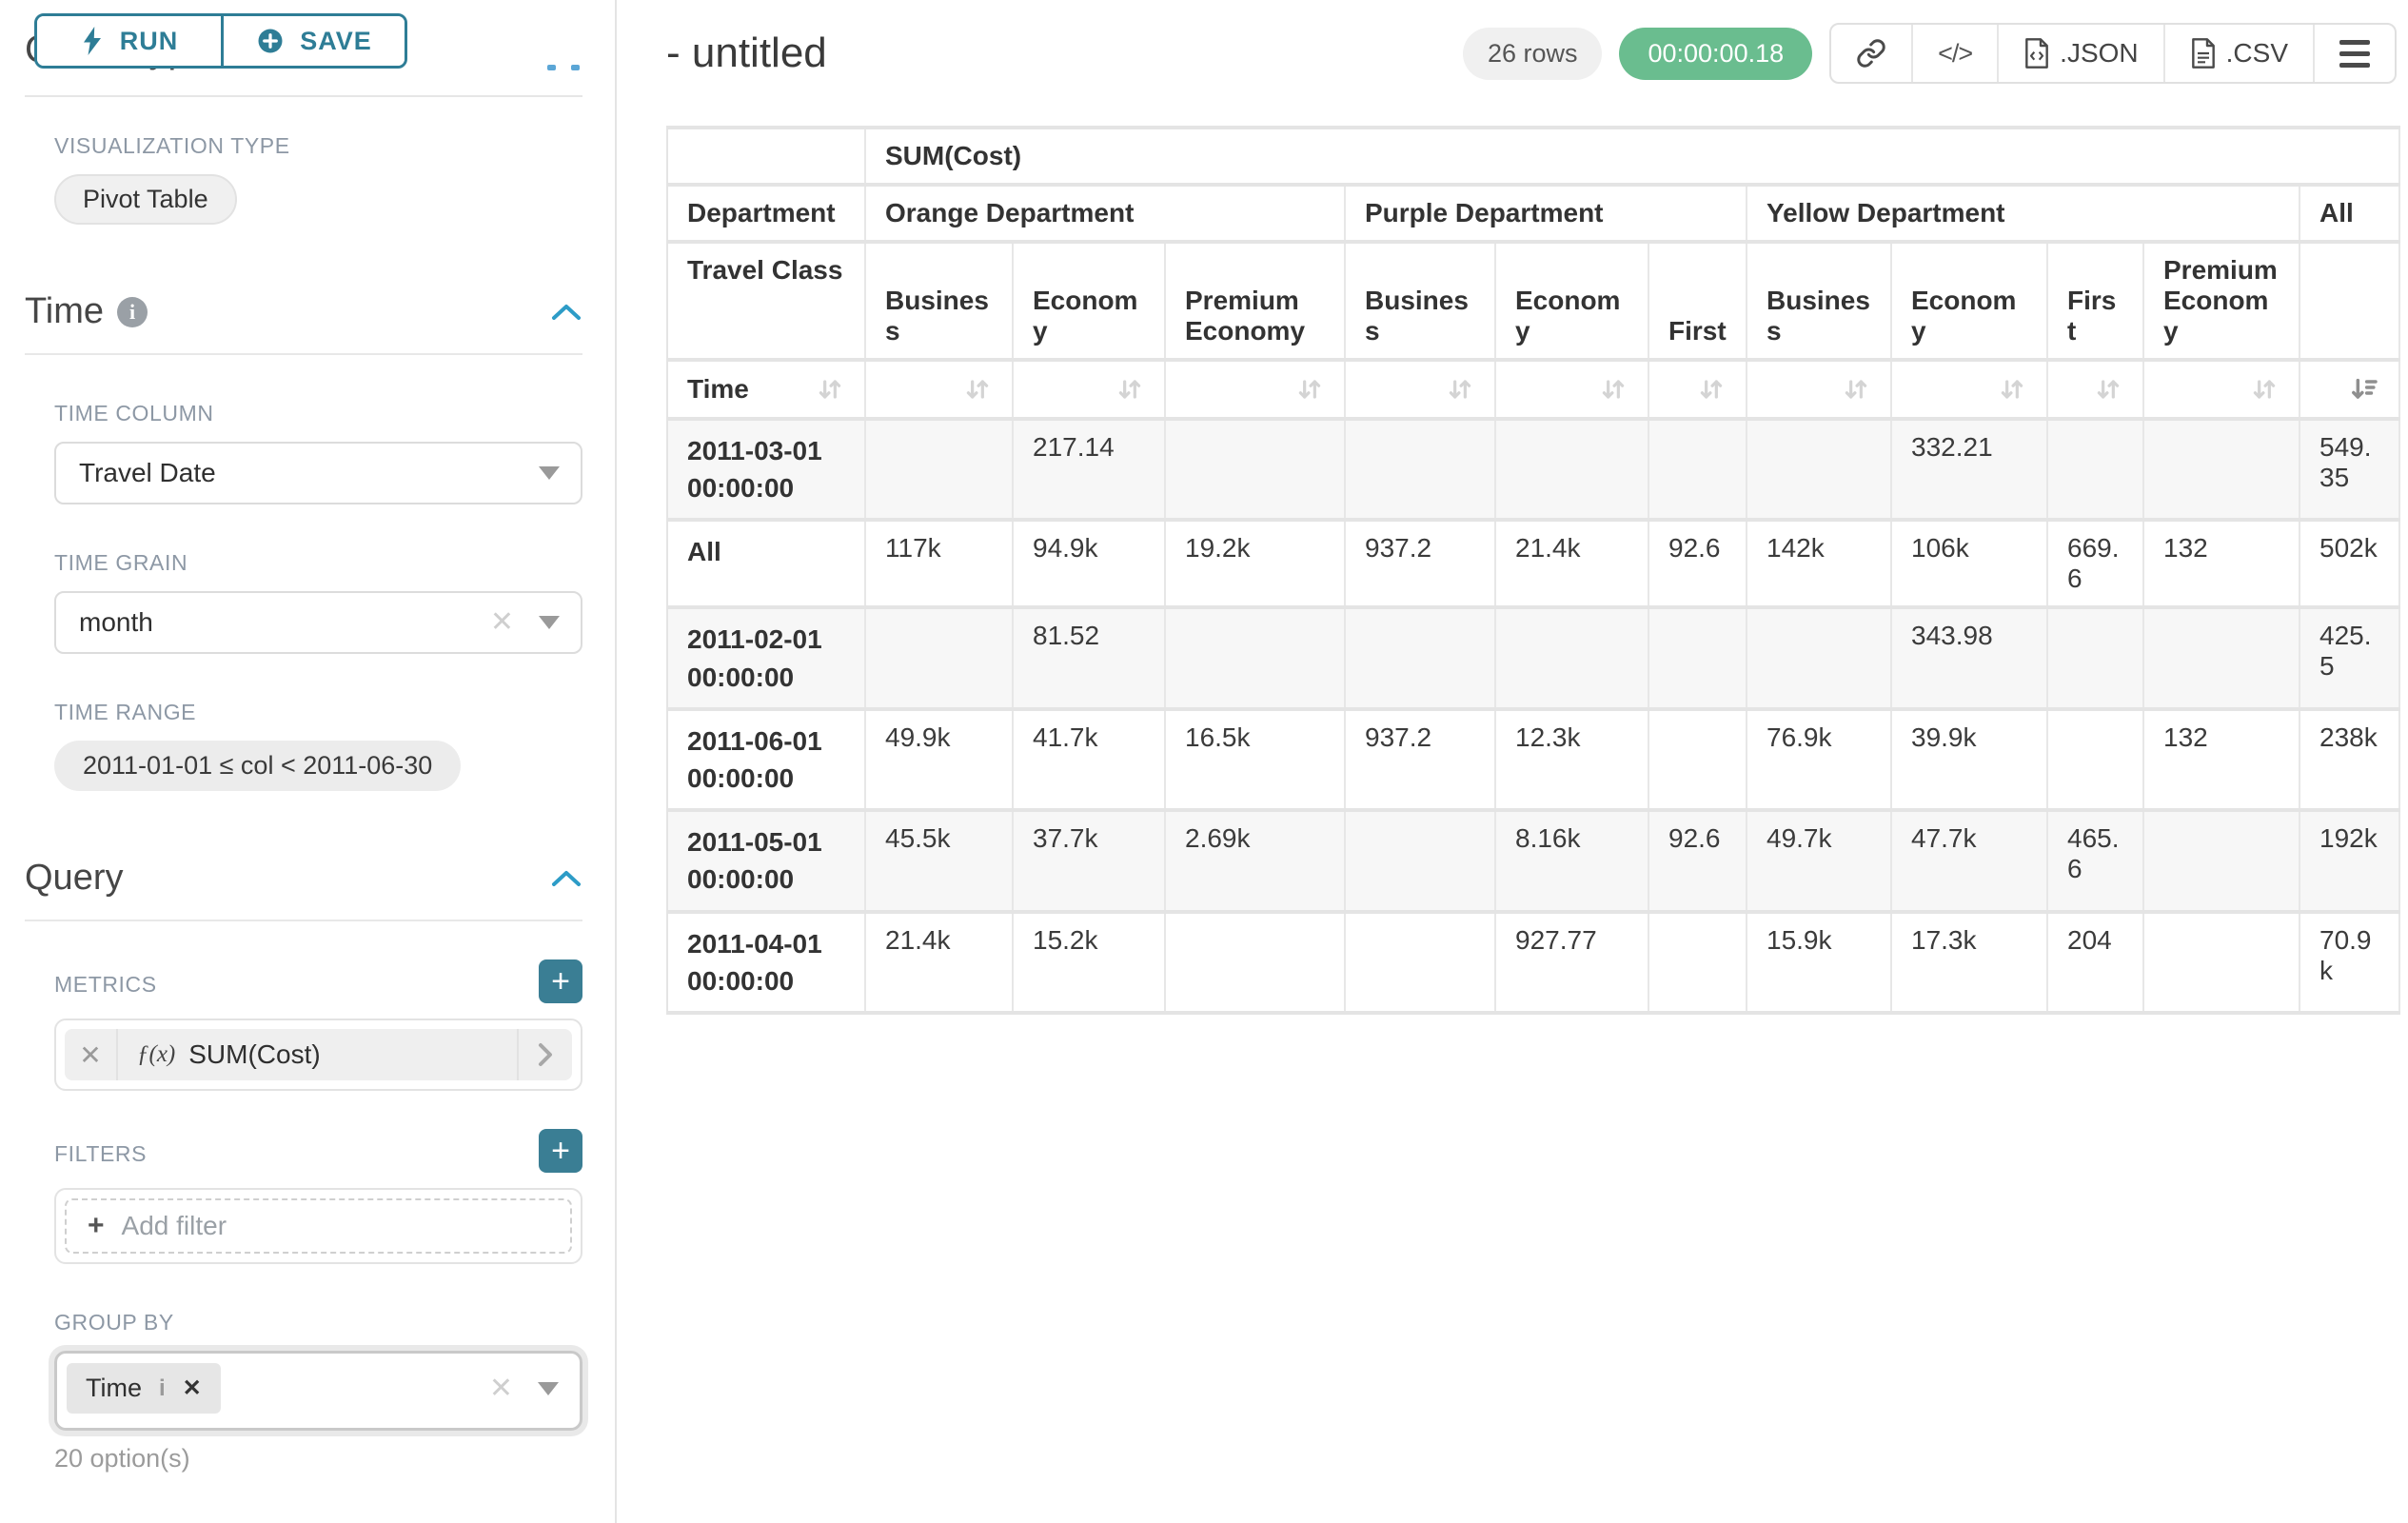 This screenshot has height=1523, width=2408. What do you see at coordinates (318, 1391) in the screenshot?
I see `group-by-select: Time i ✕ ✕` at bounding box center [318, 1391].